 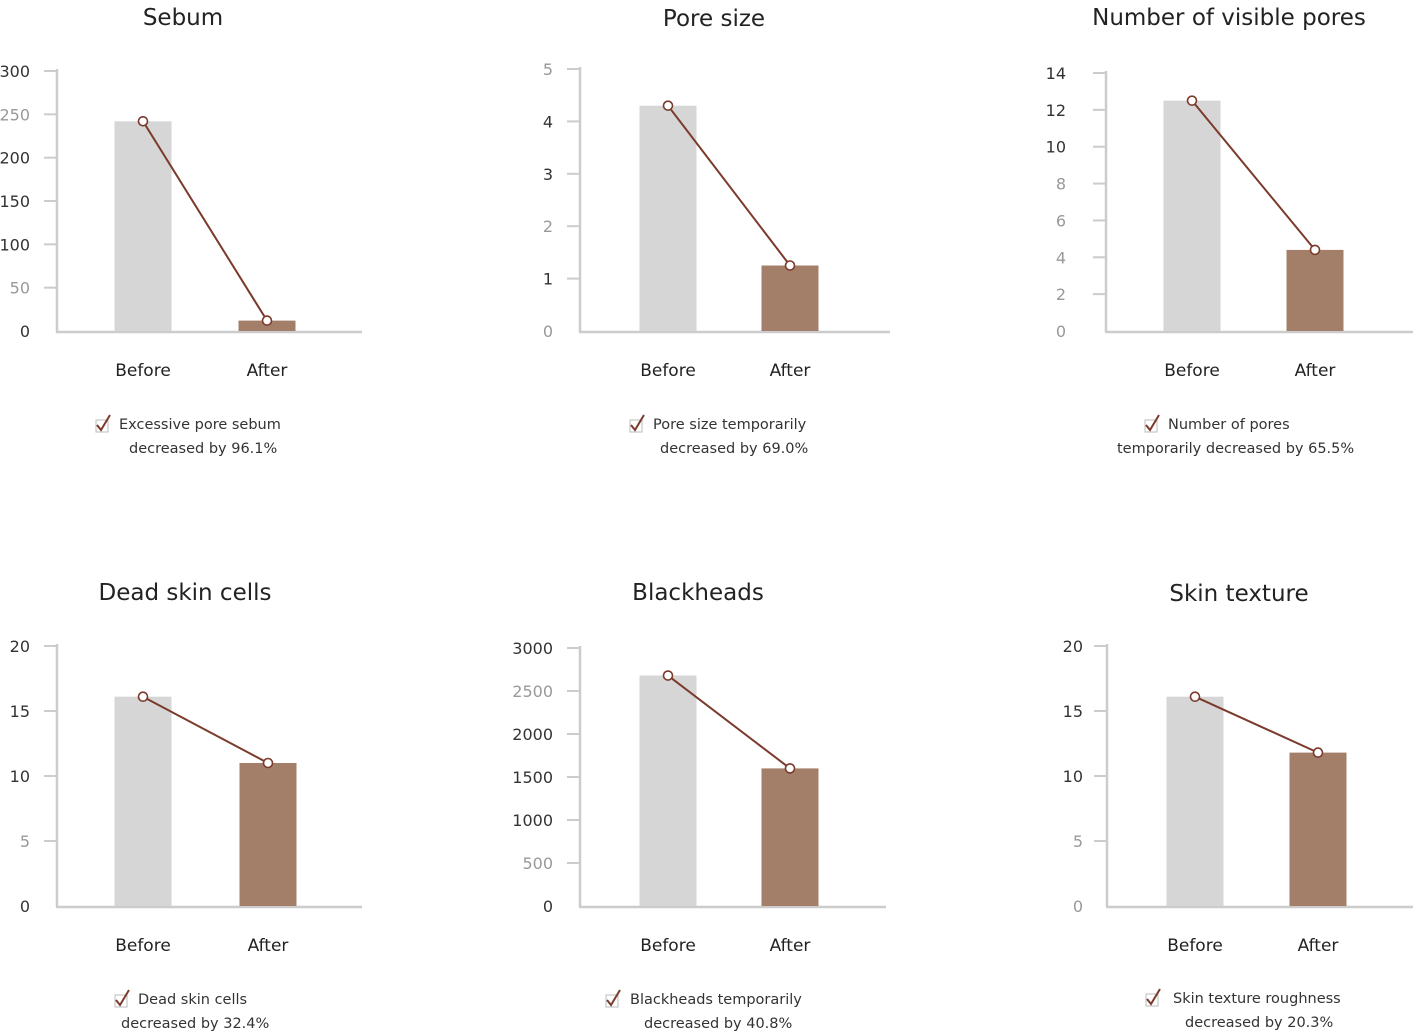 I want to click on y-tick-label: 50, so click(x=20, y=288).